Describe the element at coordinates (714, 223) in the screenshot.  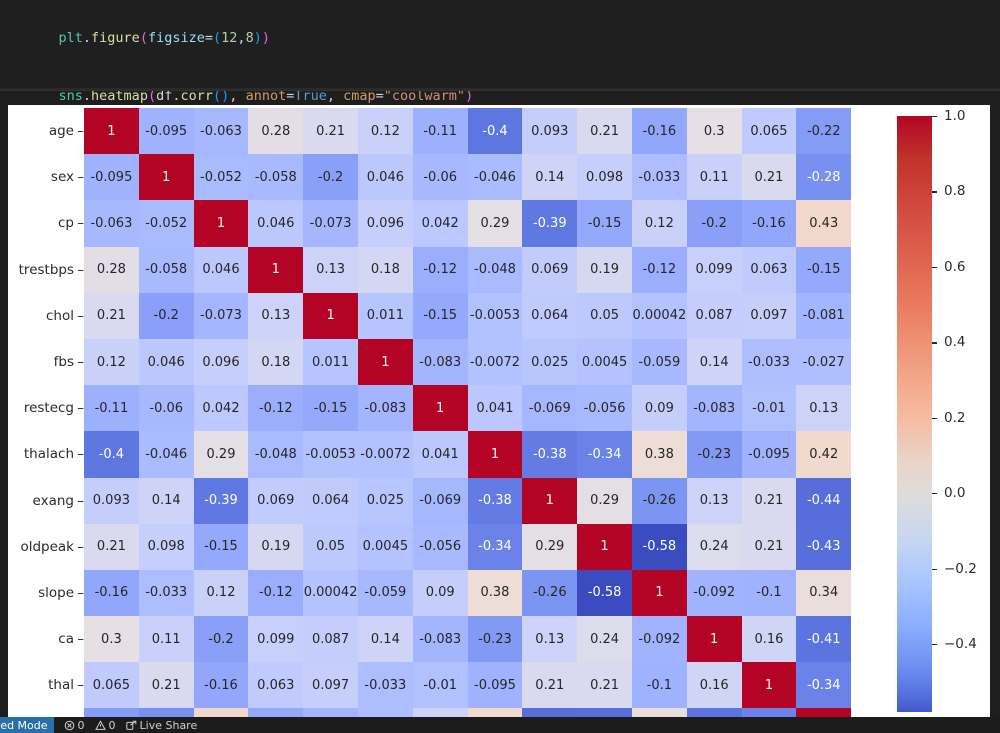
I see `heatmap-cell: -0.2` at that location.